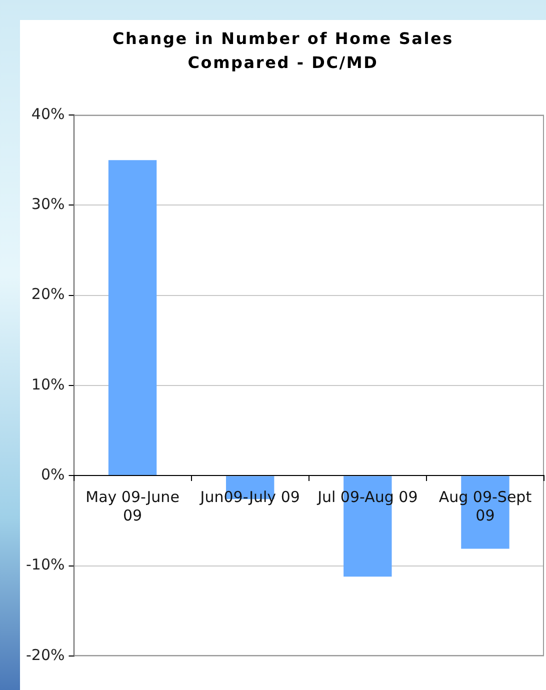  I want to click on x-tick-label: May 09-June 09, so click(133, 506).